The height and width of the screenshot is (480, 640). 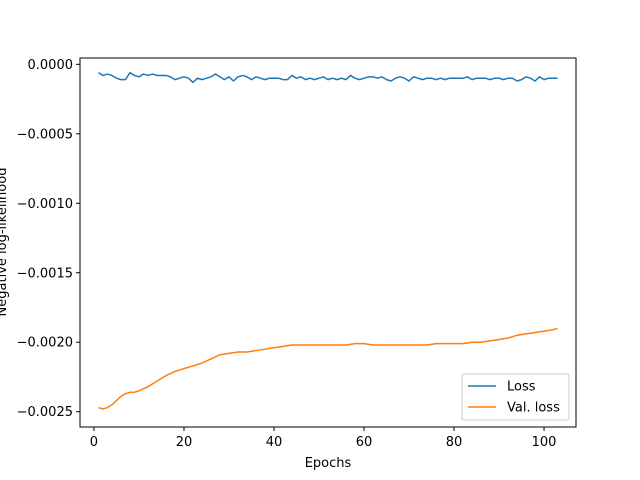 What do you see at coordinates (323, 438) in the screenshot?
I see `x-axis: 0 20 40 60 80 100` at bounding box center [323, 438].